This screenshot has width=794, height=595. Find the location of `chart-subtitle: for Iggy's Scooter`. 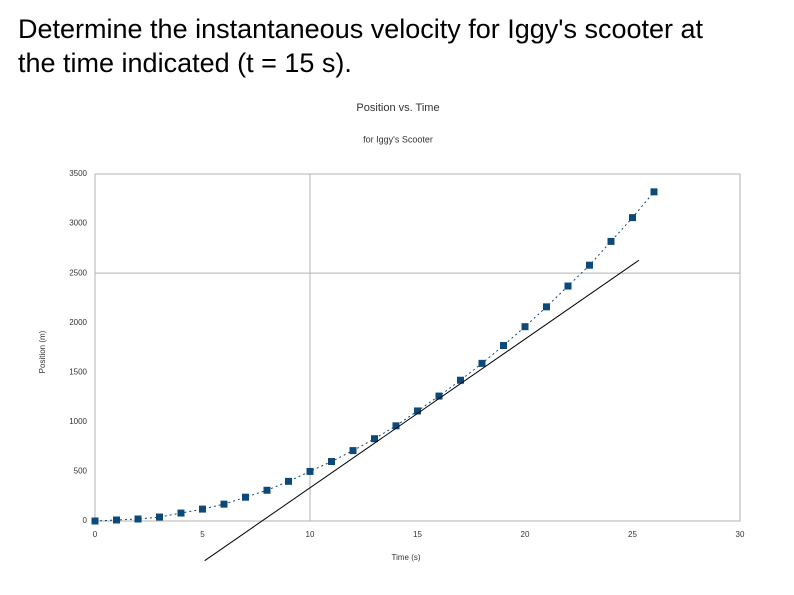

chart-subtitle: for Iggy's Scooter is located at coordinates (398, 139).